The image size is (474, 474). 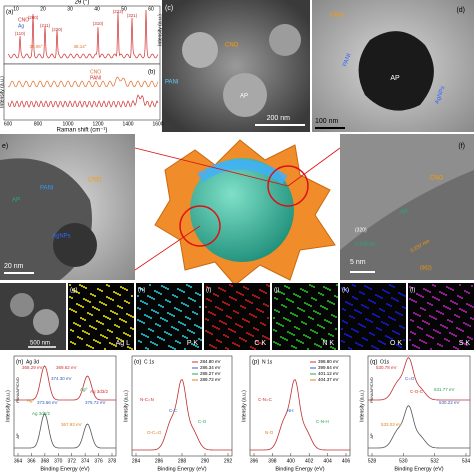 What do you see at coordinates (151, 73) in the screenshot?
I see `label: (b)` at bounding box center [151, 73].